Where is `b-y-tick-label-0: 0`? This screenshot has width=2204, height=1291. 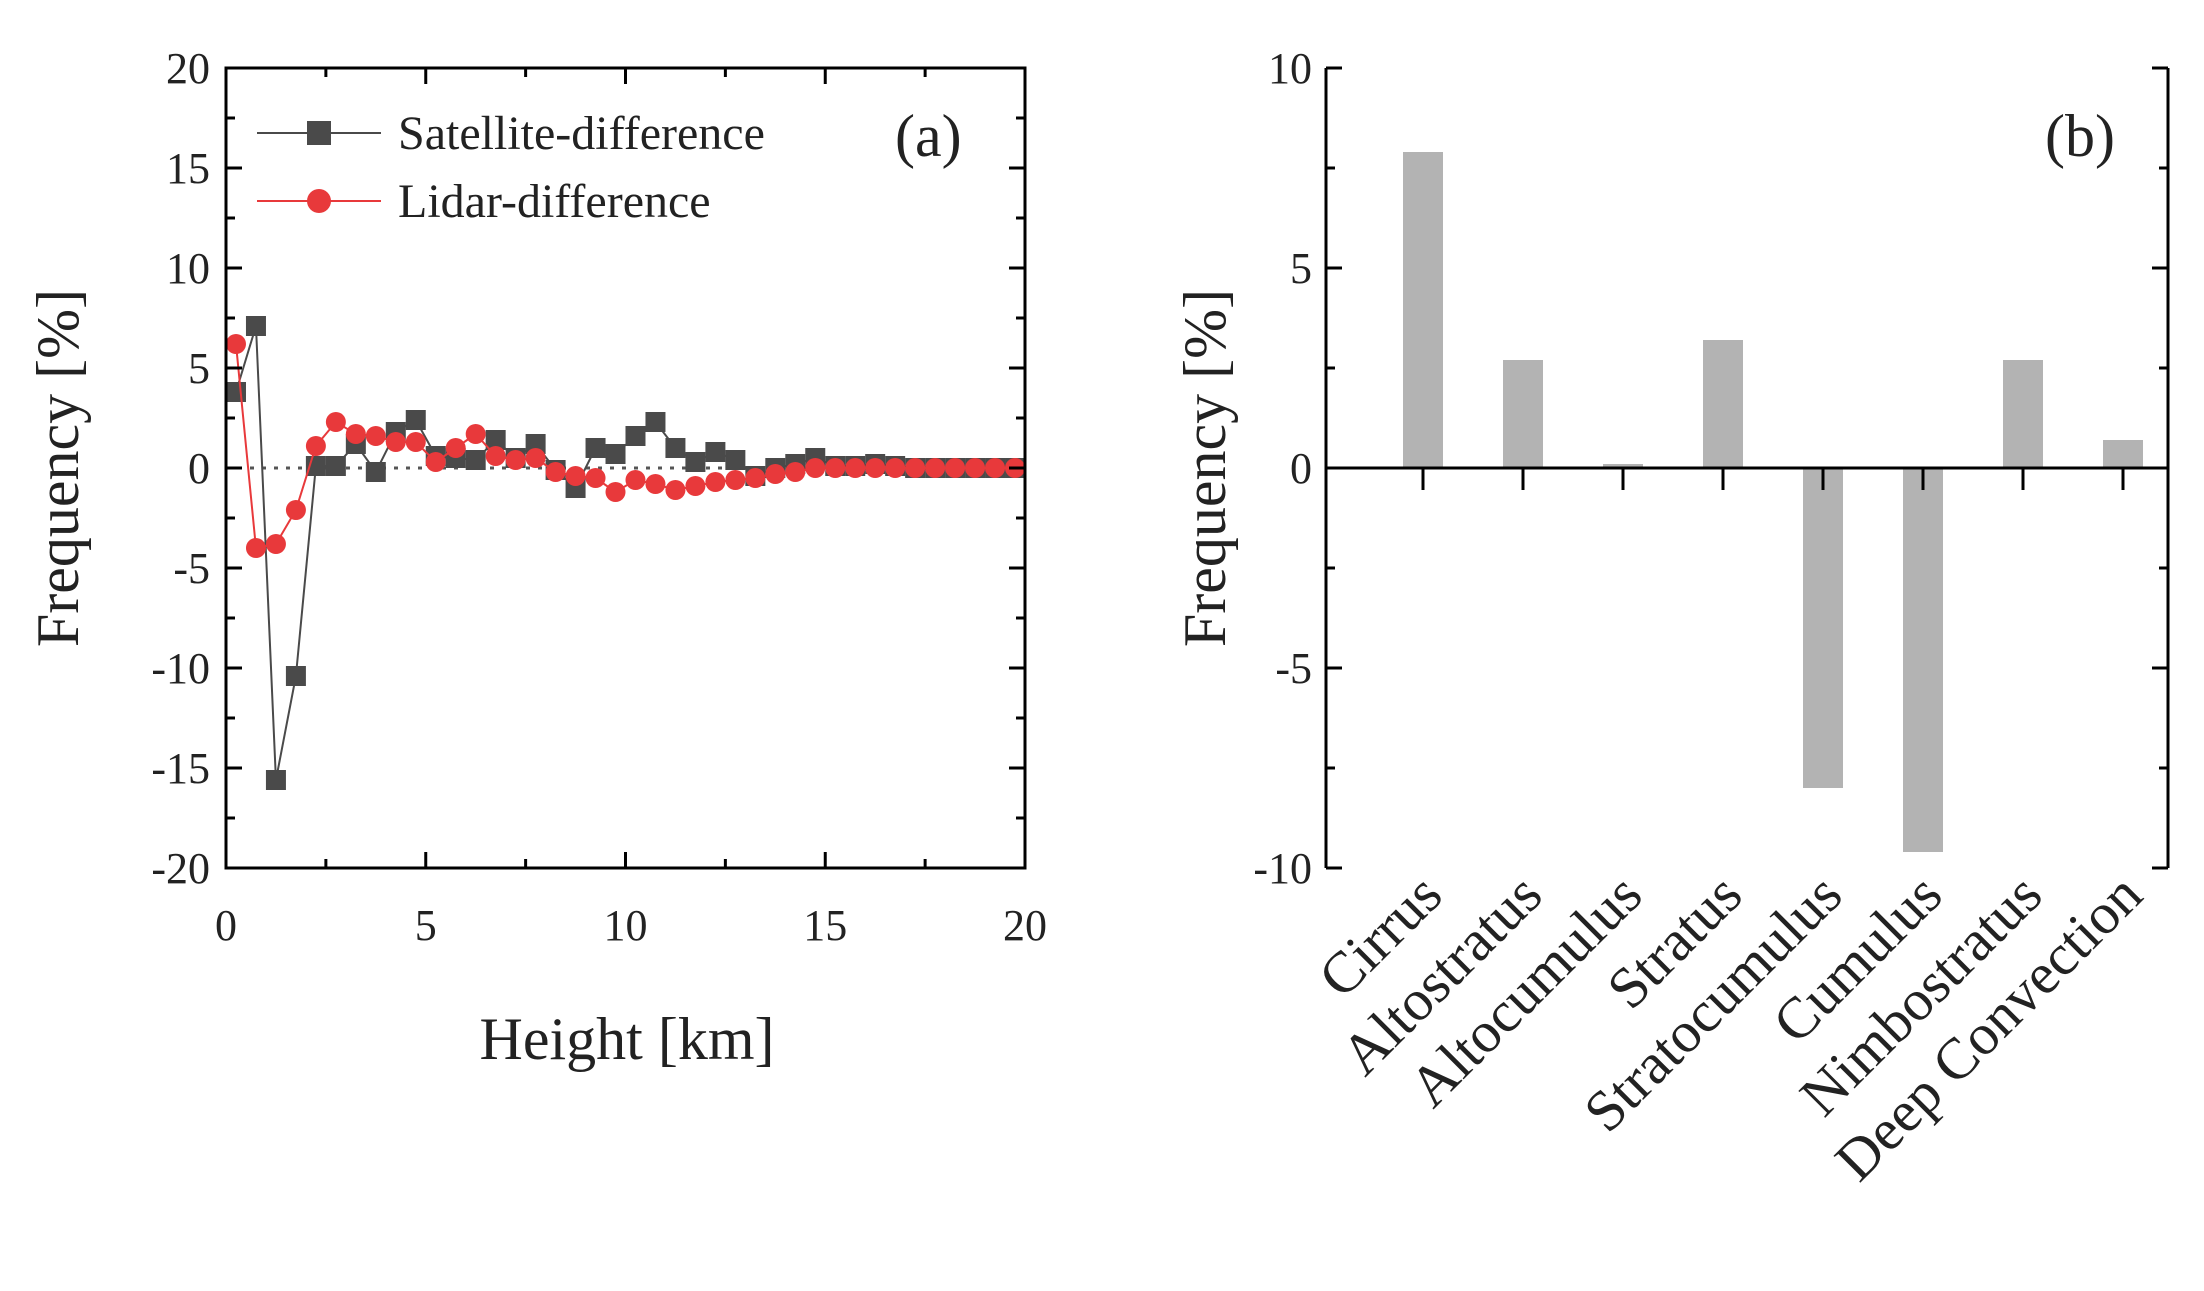
b-y-tick-label-0: 0 is located at coordinates (1301, 468).